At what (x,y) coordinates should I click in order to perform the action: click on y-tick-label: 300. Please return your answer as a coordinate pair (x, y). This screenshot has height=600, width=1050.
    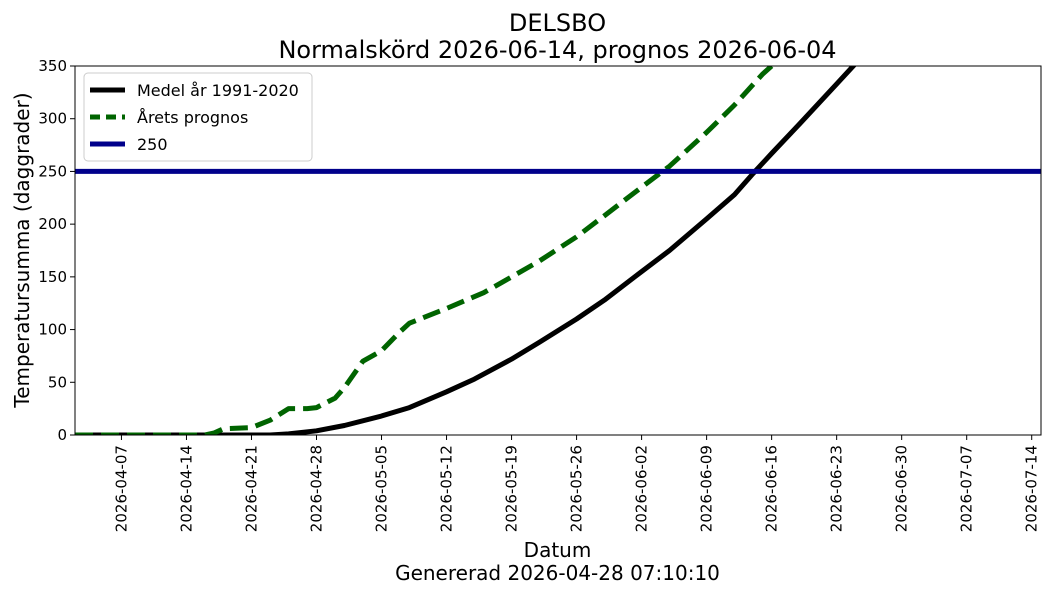
    Looking at the image, I should click on (52, 119).